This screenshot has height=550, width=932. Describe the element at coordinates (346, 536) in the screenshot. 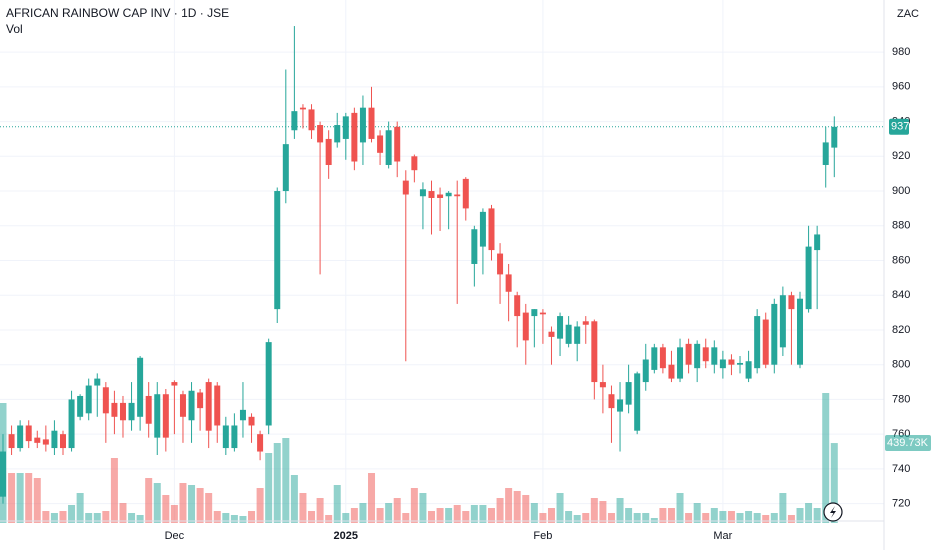

I see `x-tick-label: 2025` at that location.